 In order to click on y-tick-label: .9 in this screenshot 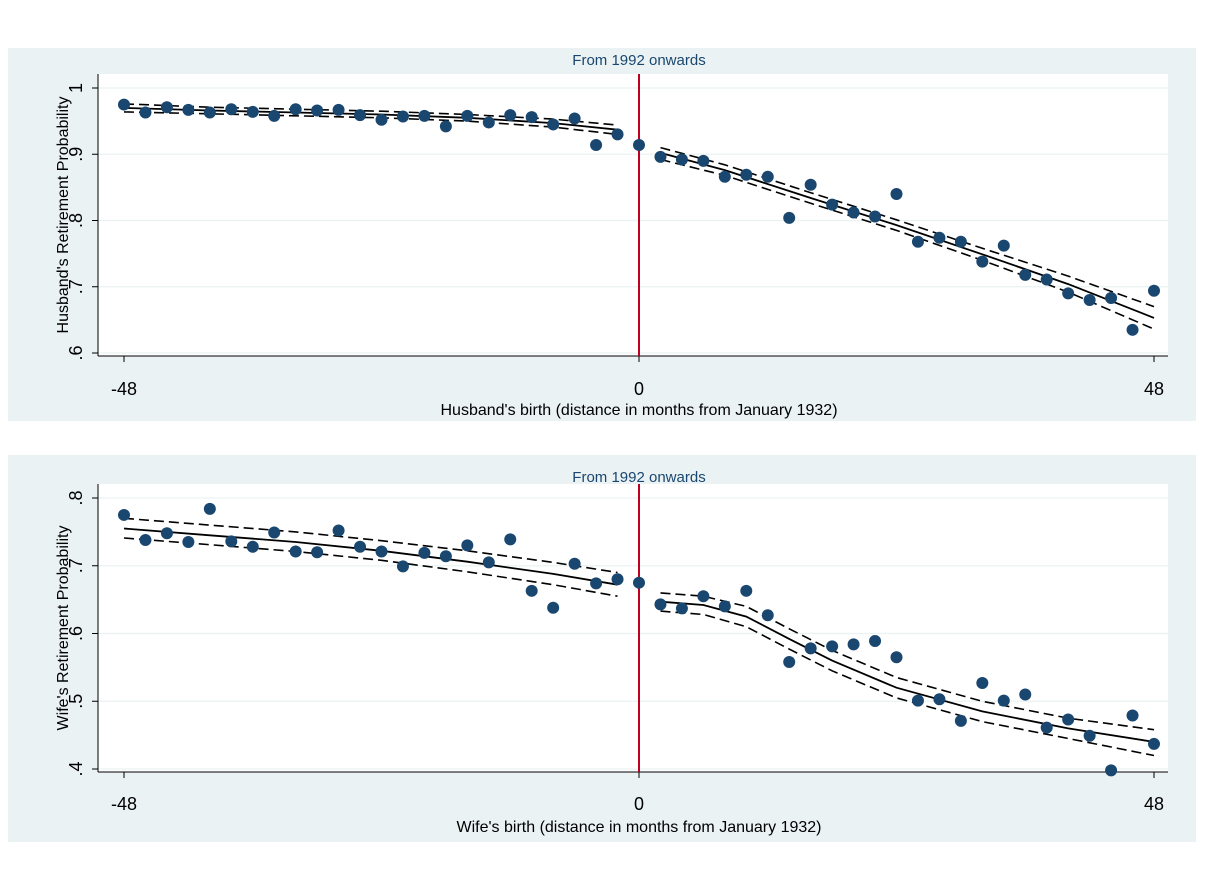, I will do `click(76, 154)`.